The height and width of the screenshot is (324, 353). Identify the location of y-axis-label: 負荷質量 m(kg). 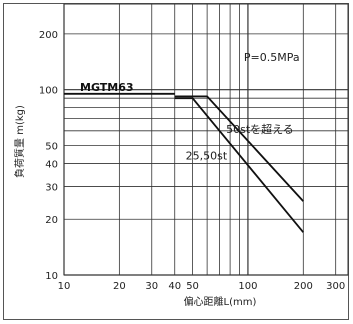
(19, 141).